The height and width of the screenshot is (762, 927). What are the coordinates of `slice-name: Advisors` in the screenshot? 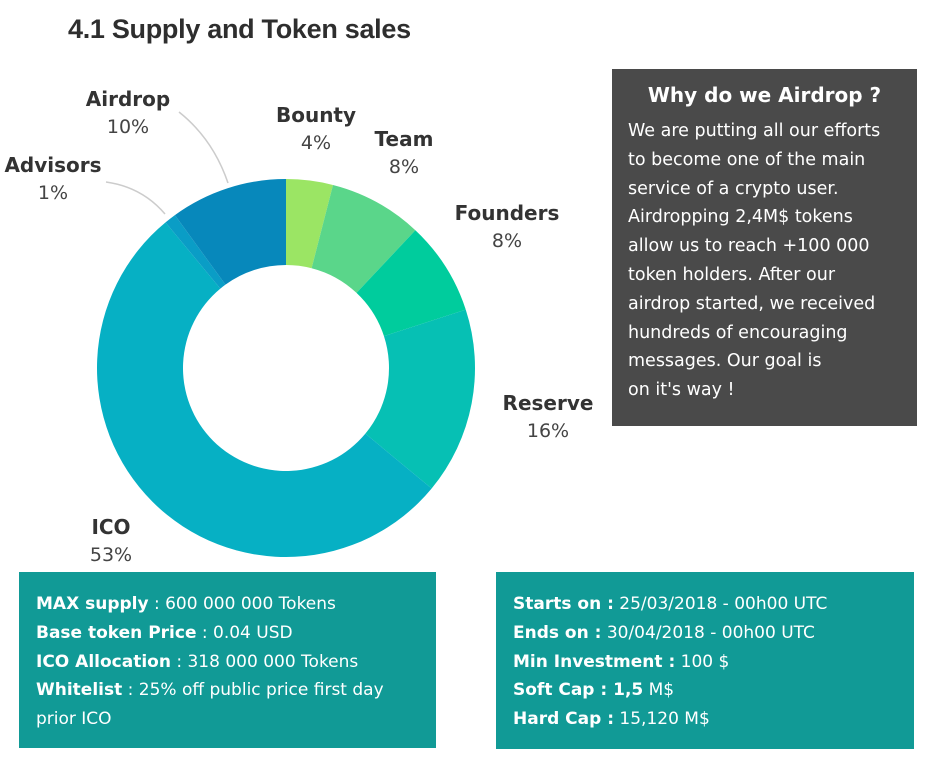 It's located at (53, 165).